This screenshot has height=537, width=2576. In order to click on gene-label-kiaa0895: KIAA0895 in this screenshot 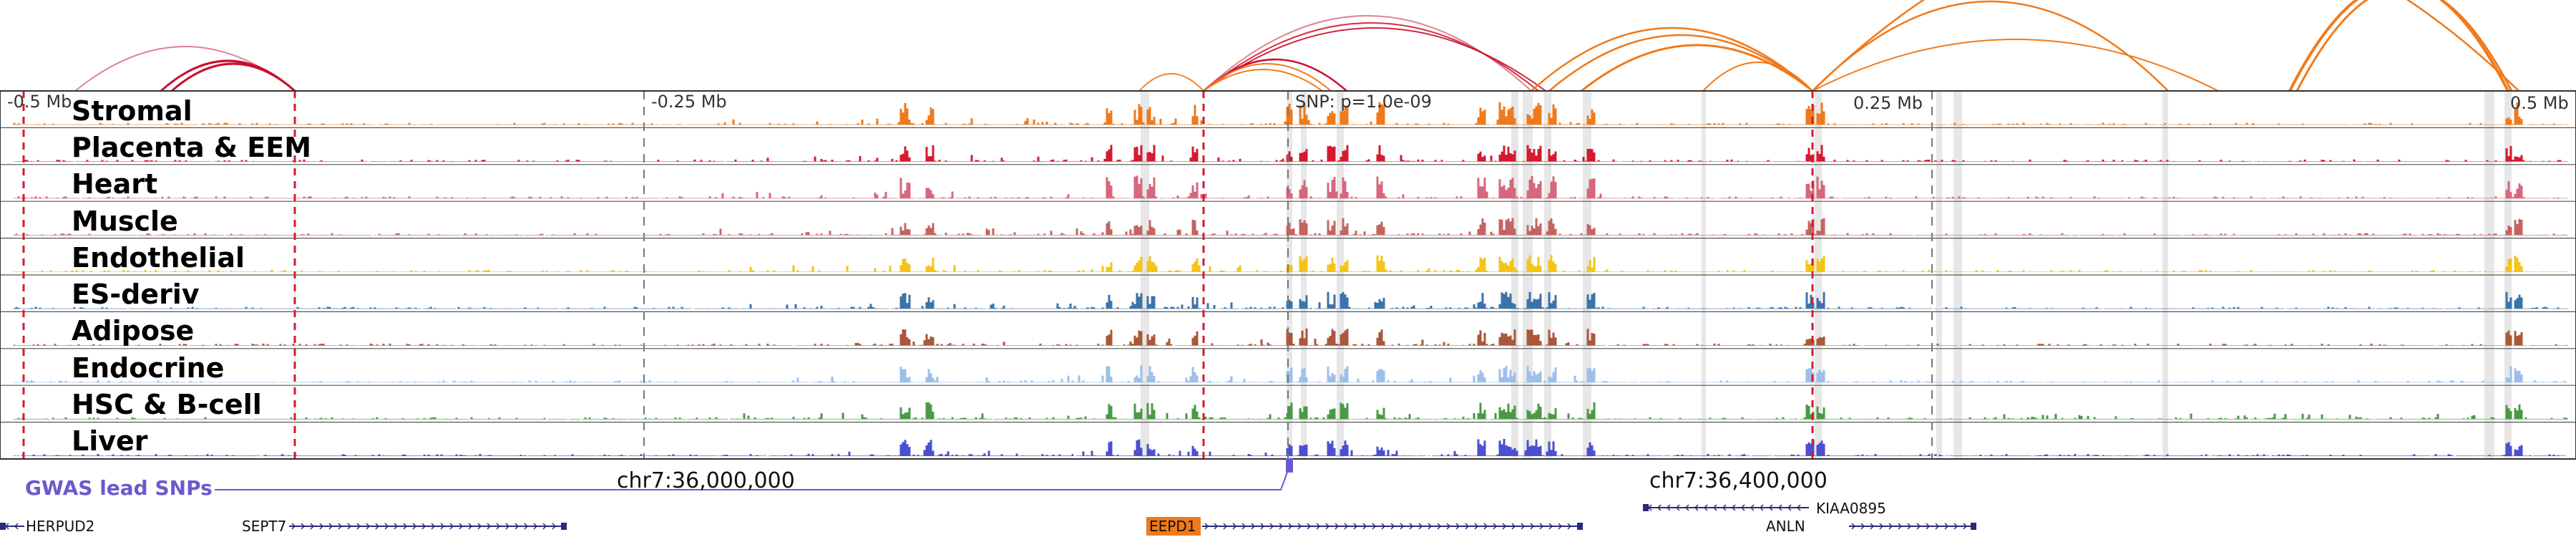, I will do `click(1851, 508)`.